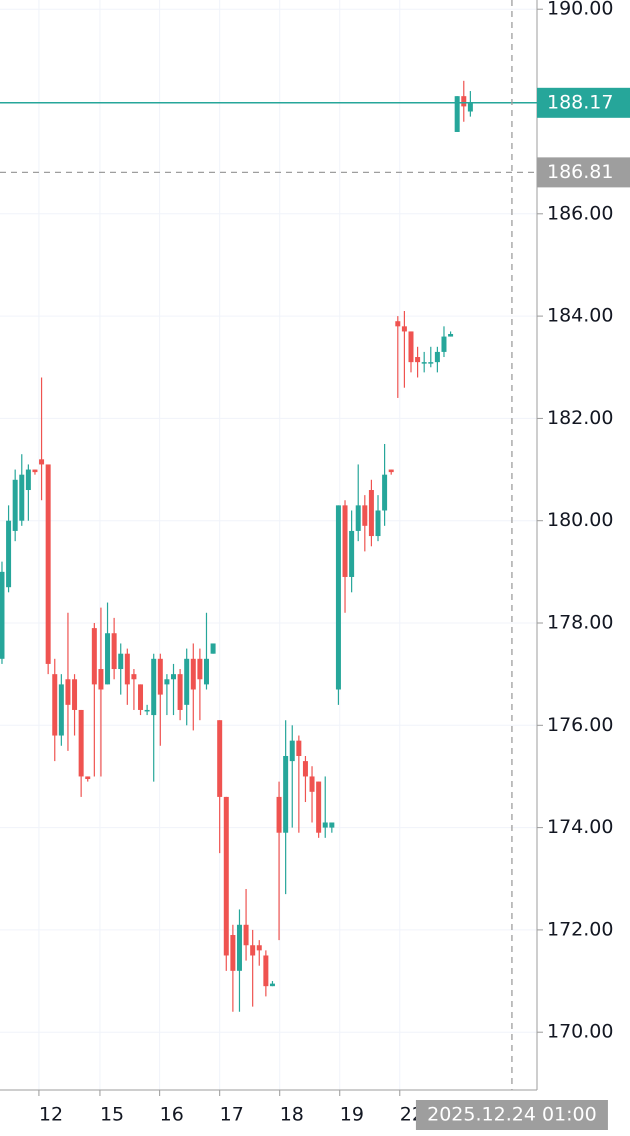  Describe the element at coordinates (172, 1115) in the screenshot. I see `x-tick-label: 16` at that location.